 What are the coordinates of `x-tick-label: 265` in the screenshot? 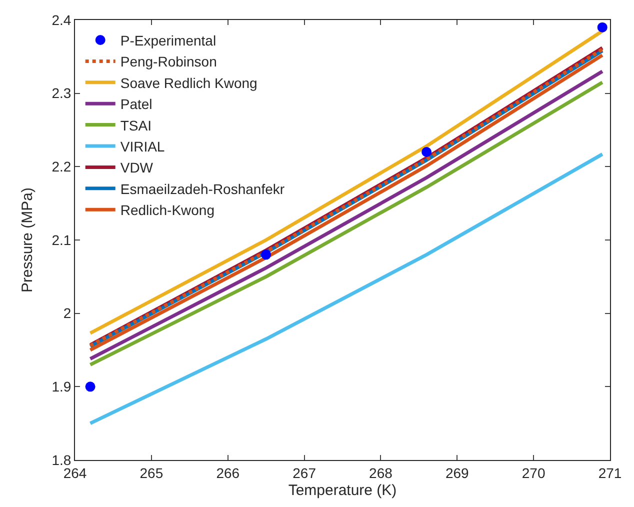 It's located at (152, 472).